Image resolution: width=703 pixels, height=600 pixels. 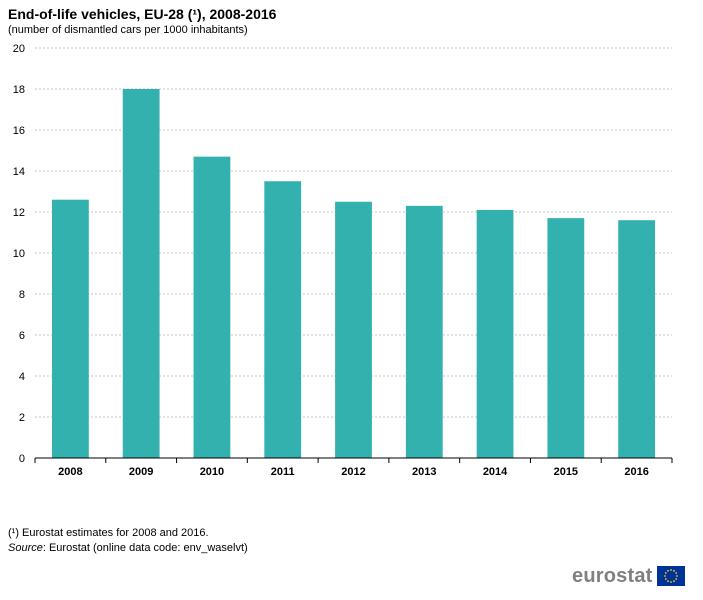 What do you see at coordinates (283, 319) in the screenshot?
I see `bar-2011` at bounding box center [283, 319].